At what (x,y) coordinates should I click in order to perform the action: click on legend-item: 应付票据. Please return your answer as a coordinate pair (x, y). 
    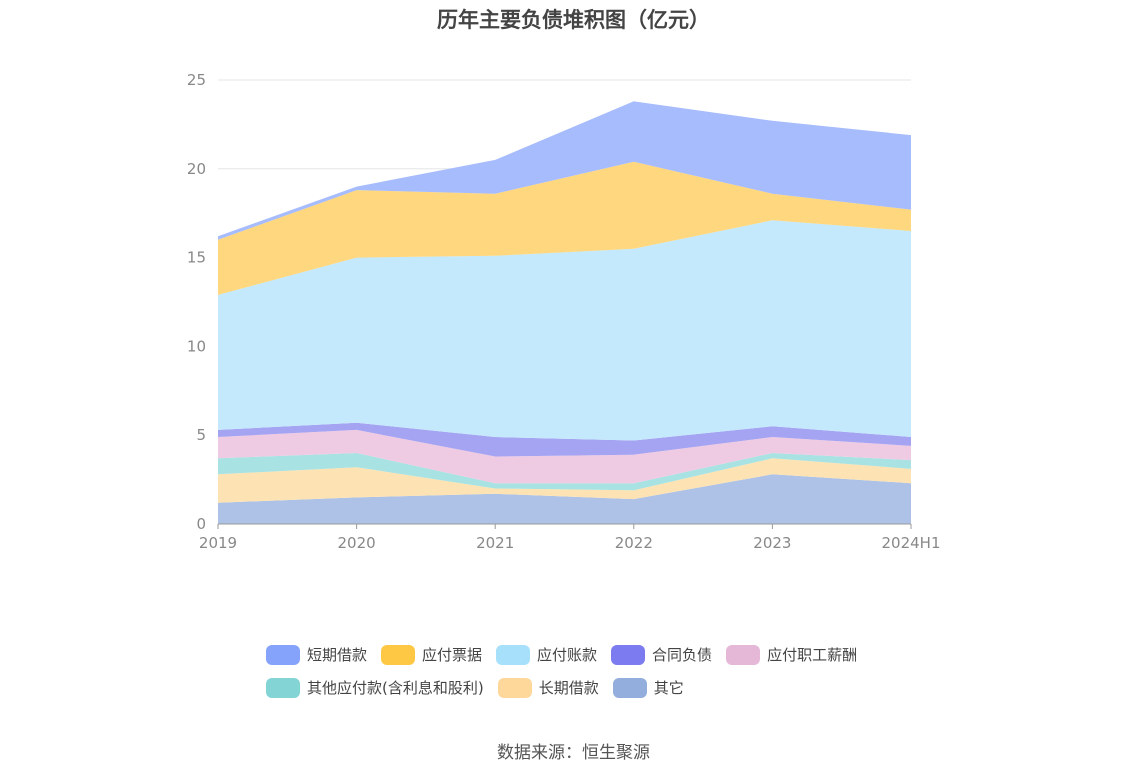
    Looking at the image, I should click on (431, 654).